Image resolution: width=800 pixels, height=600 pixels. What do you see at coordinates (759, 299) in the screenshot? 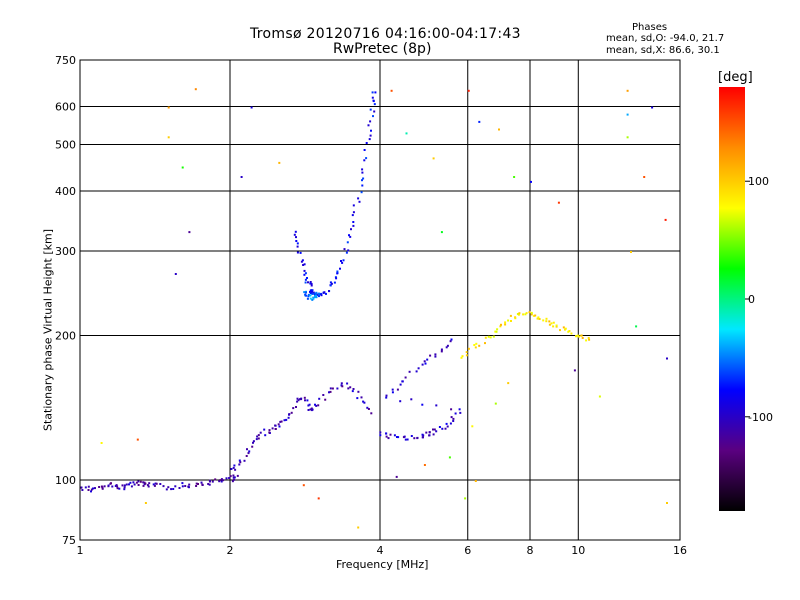
I see `colorbar-ticks: 100 0 -100` at bounding box center [759, 299].